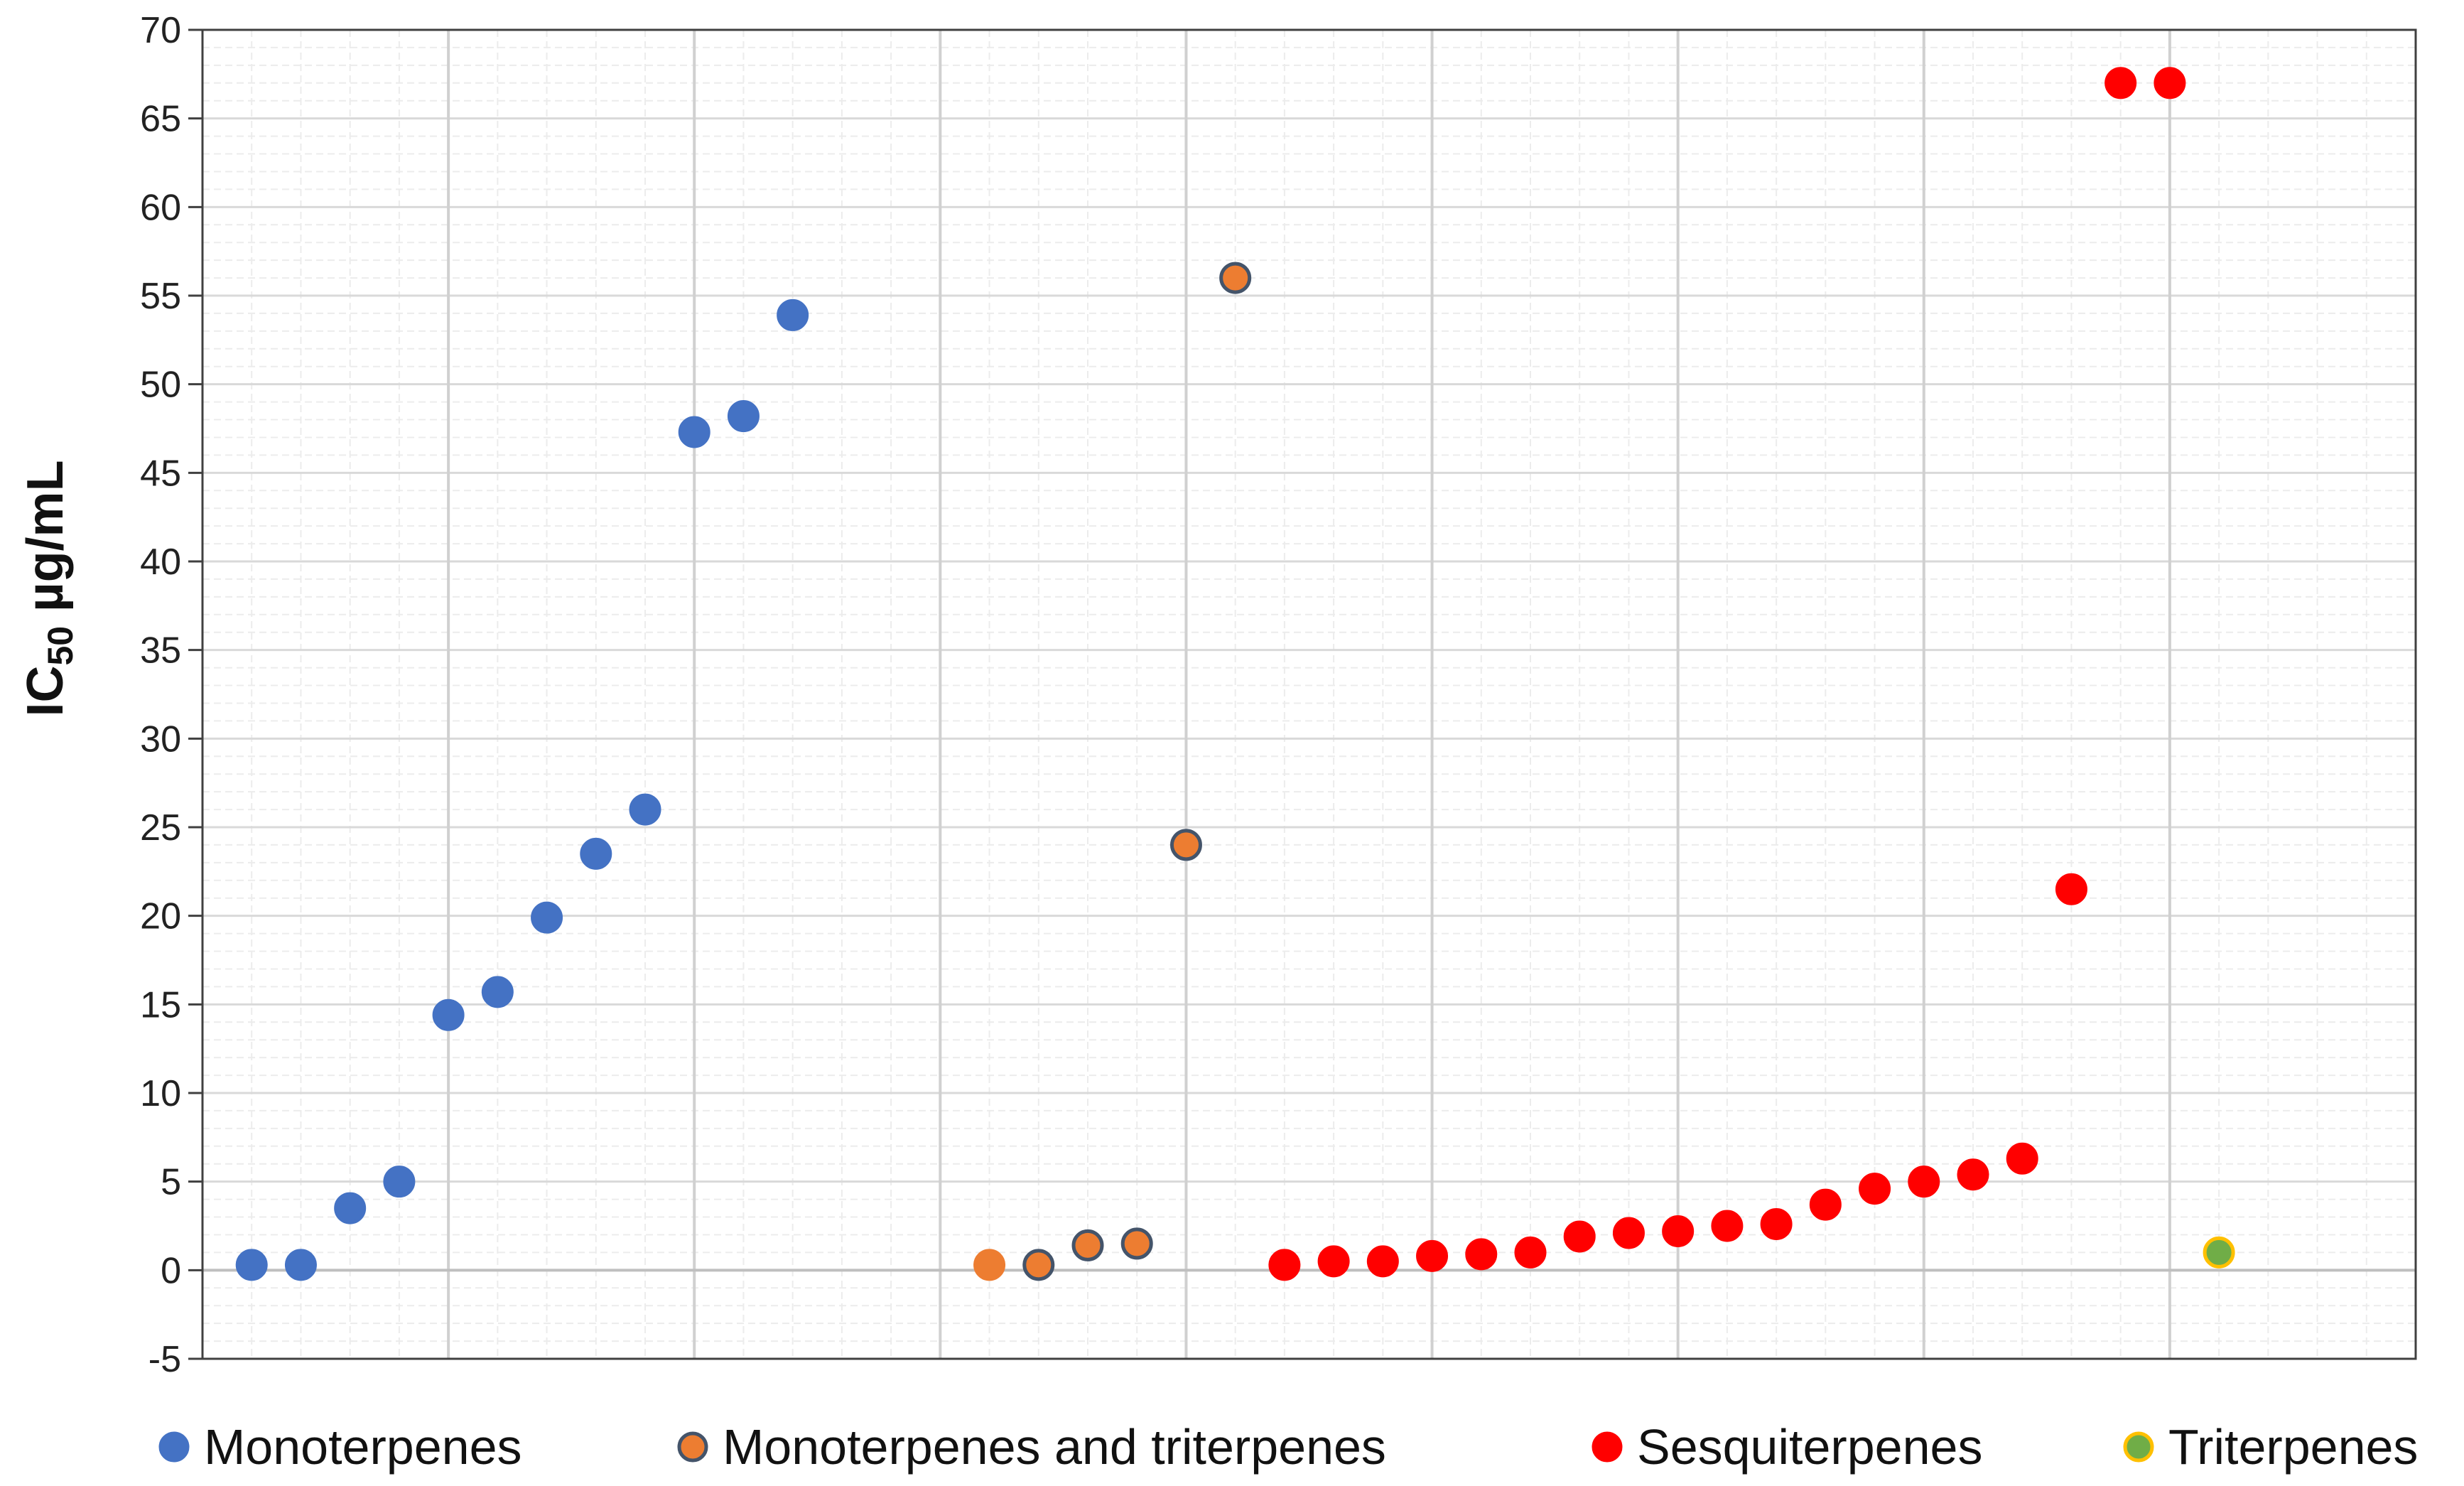 The width and height of the screenshot is (2464, 1486). I want to click on y-tick-label: 40, so click(161, 563).